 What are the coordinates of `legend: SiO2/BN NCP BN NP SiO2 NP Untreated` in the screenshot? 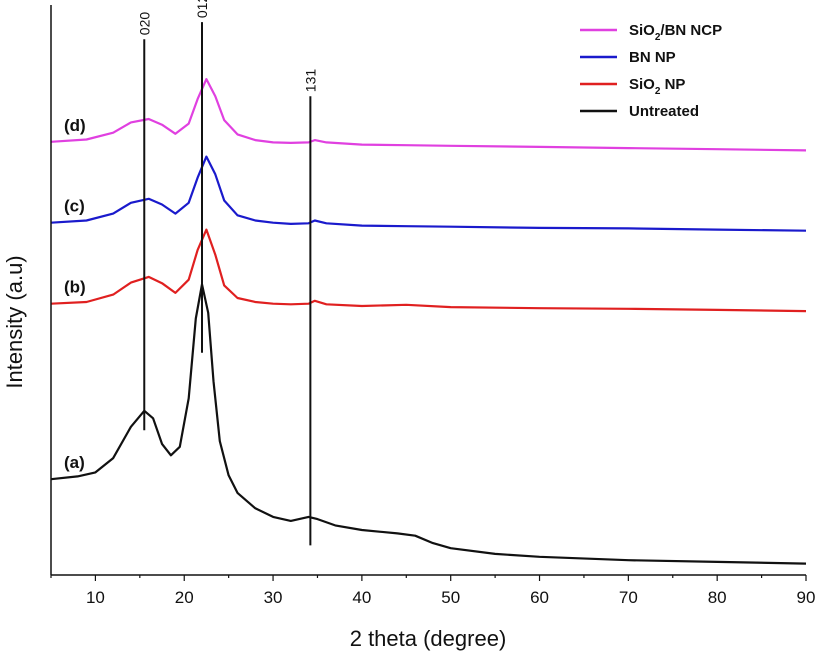 It's located at (651, 71).